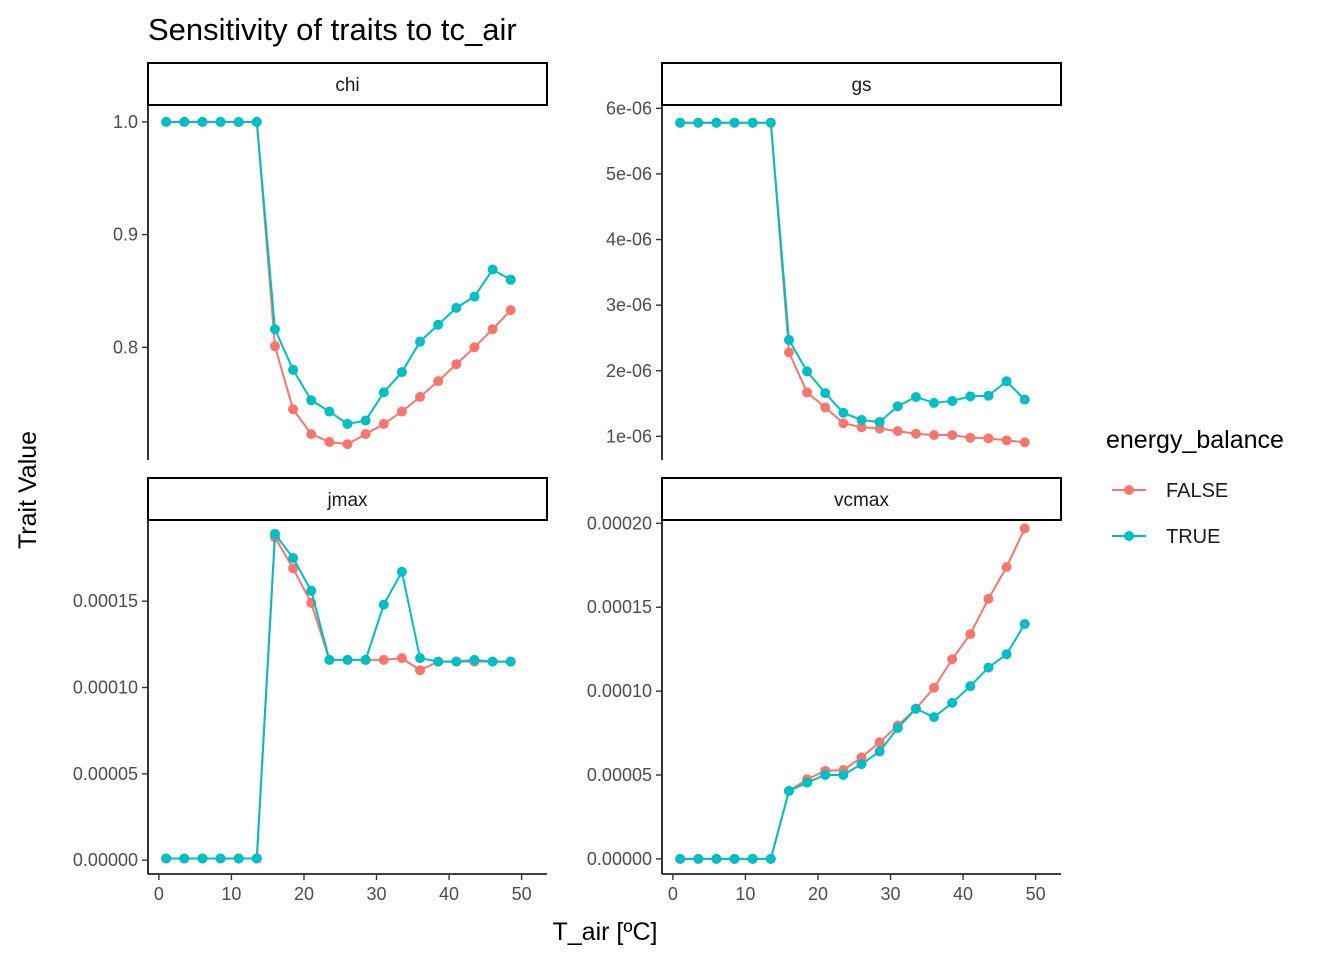 The height and width of the screenshot is (960, 1344). What do you see at coordinates (1197, 491) in the screenshot?
I see `legend-label: FALSE` at bounding box center [1197, 491].